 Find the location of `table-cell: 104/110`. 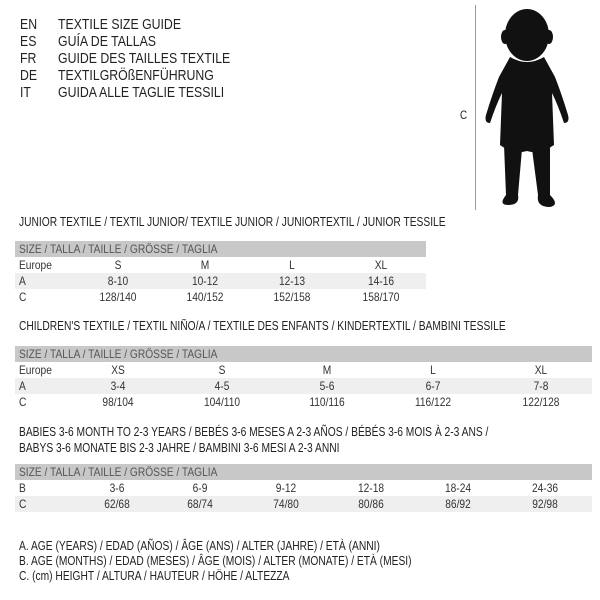

table-cell: 104/110 is located at coordinates (222, 402).